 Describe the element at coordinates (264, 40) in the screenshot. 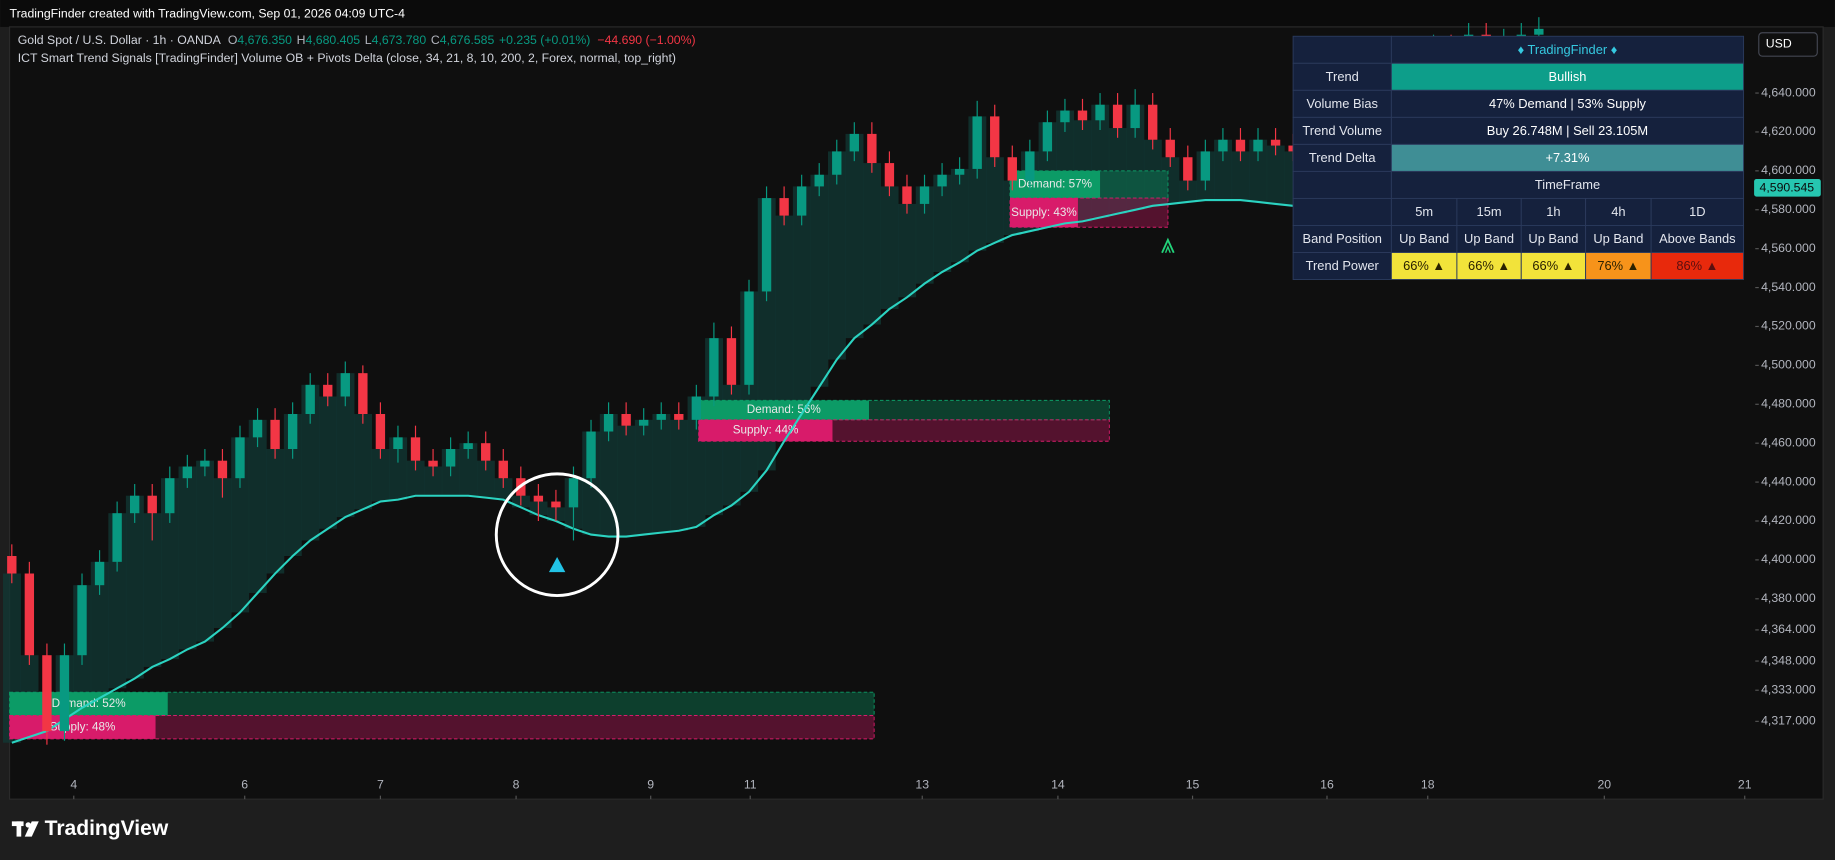

I see `o-value: 4,676.350` at that location.